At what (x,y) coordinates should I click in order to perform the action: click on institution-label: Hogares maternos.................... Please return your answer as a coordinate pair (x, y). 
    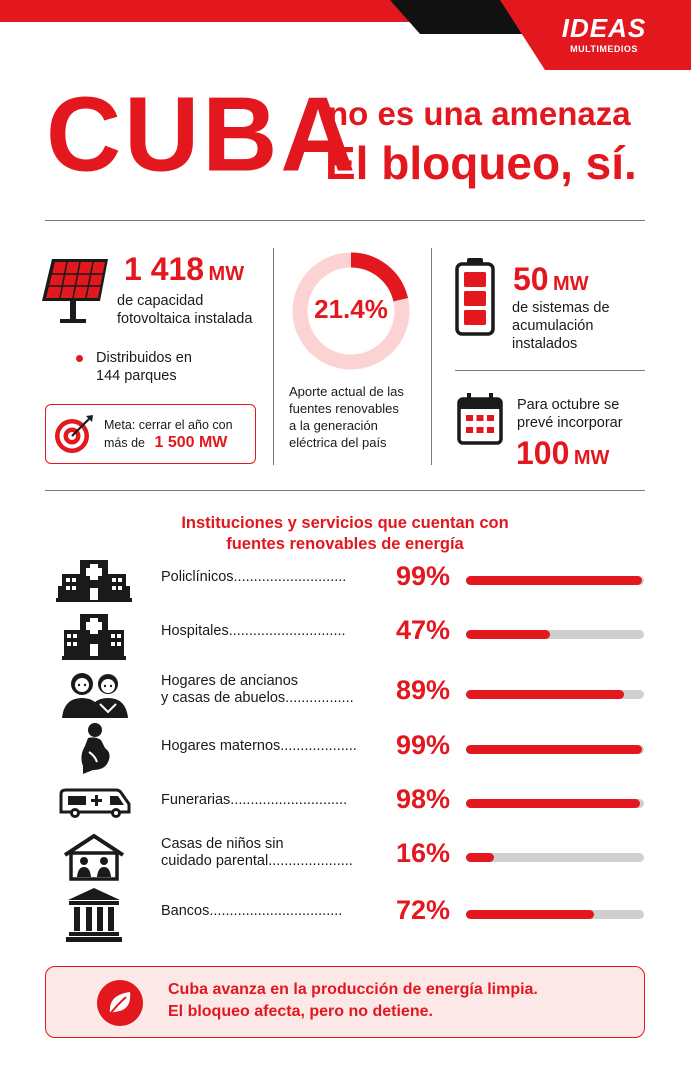
    Looking at the image, I should click on (259, 746).